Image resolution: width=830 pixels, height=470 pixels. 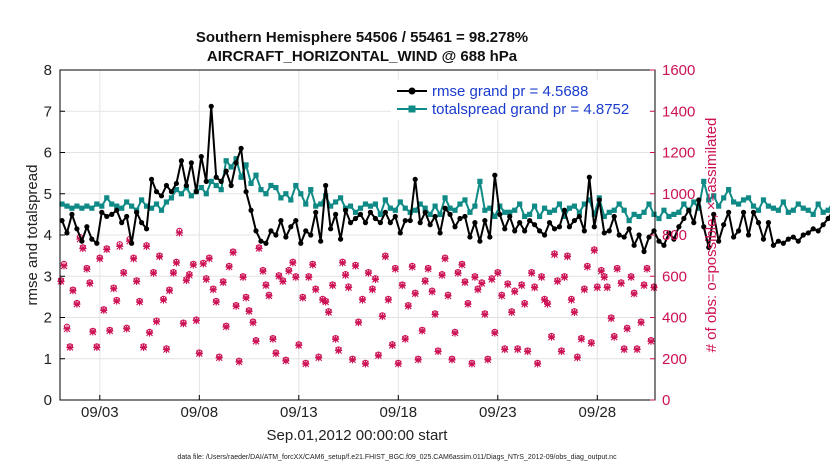 What do you see at coordinates (674, 359) in the screenshot?
I see `right-tick-label-1: 200` at bounding box center [674, 359].